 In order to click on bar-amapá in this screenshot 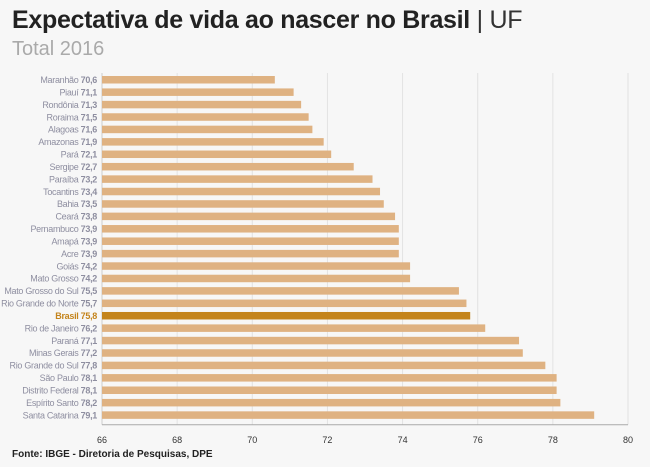, I will do `click(250, 241)`.